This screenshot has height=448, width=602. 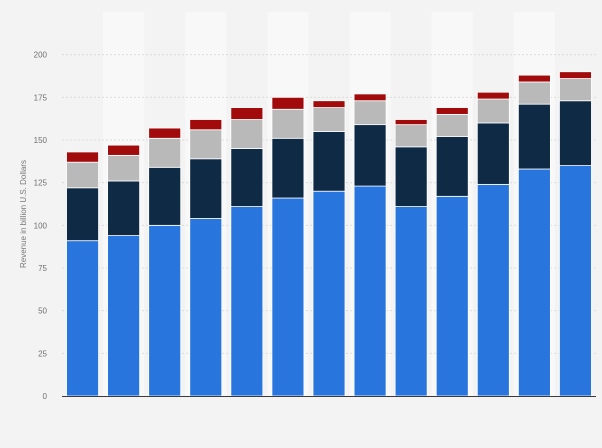 What do you see at coordinates (42, 353) in the screenshot?
I see `y-tick-label: 25` at bounding box center [42, 353].